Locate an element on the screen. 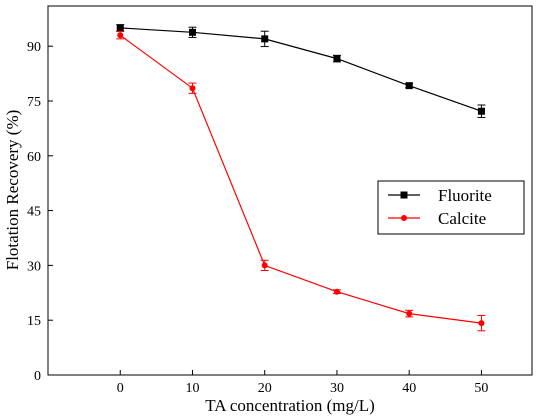 Image resolution: width=550 pixels, height=418 pixels. legend: Fluorite Calcite is located at coordinates (451, 207).